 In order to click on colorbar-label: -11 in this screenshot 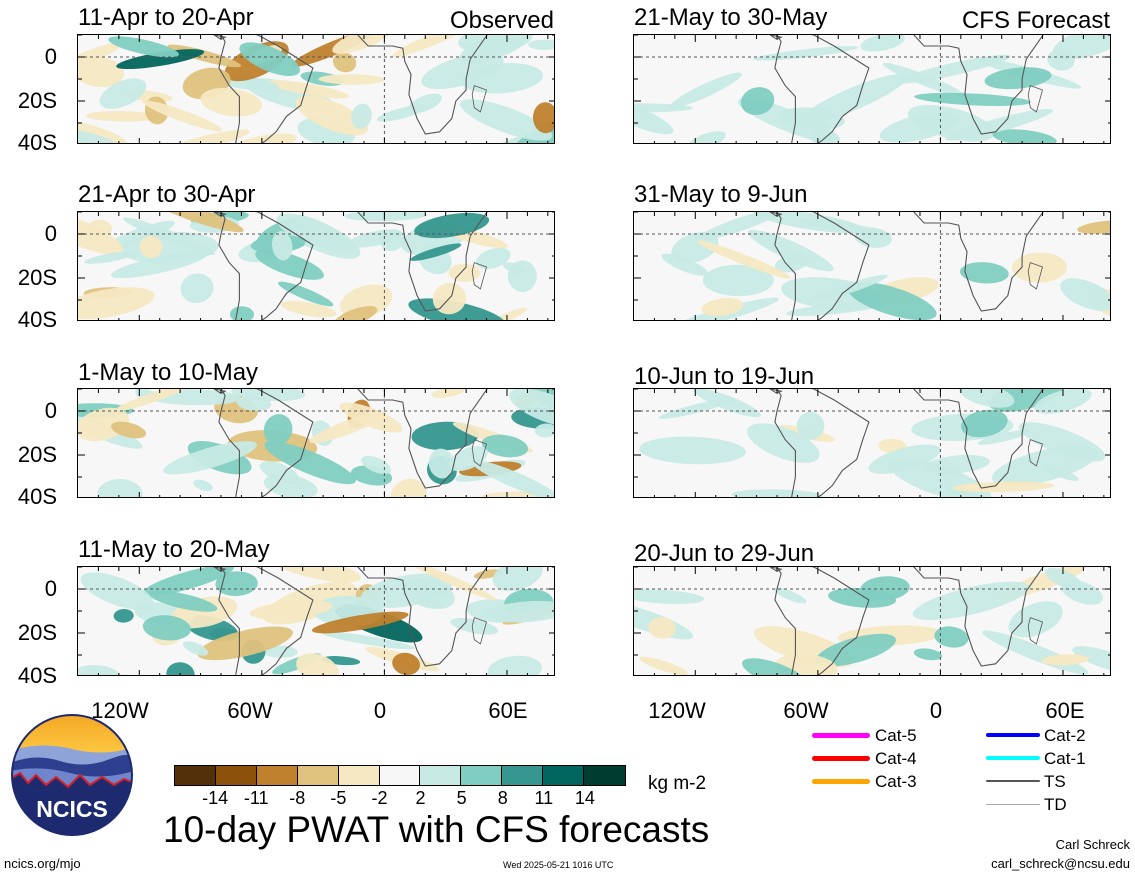, I will do `click(256, 798)`.